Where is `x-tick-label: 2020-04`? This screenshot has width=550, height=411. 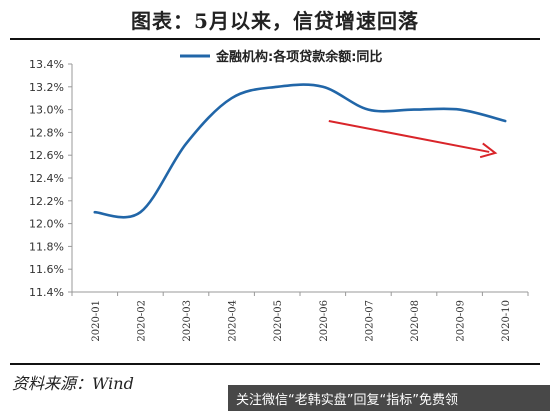 x-tick-label: 2020-04 is located at coordinates (233, 321).